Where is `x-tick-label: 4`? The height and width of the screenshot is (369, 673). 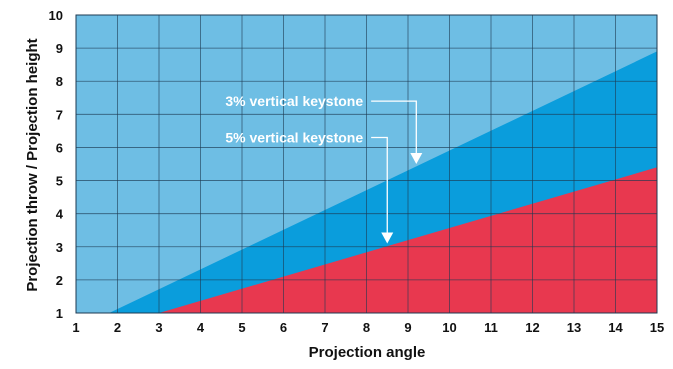 x-tick-label: 4 is located at coordinates (201, 327).